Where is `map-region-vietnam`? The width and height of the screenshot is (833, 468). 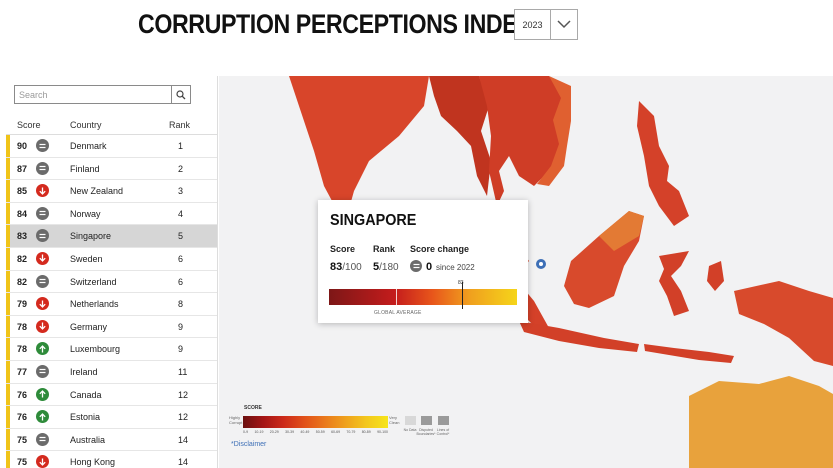 map-region-vietnam is located at coordinates (554, 131).